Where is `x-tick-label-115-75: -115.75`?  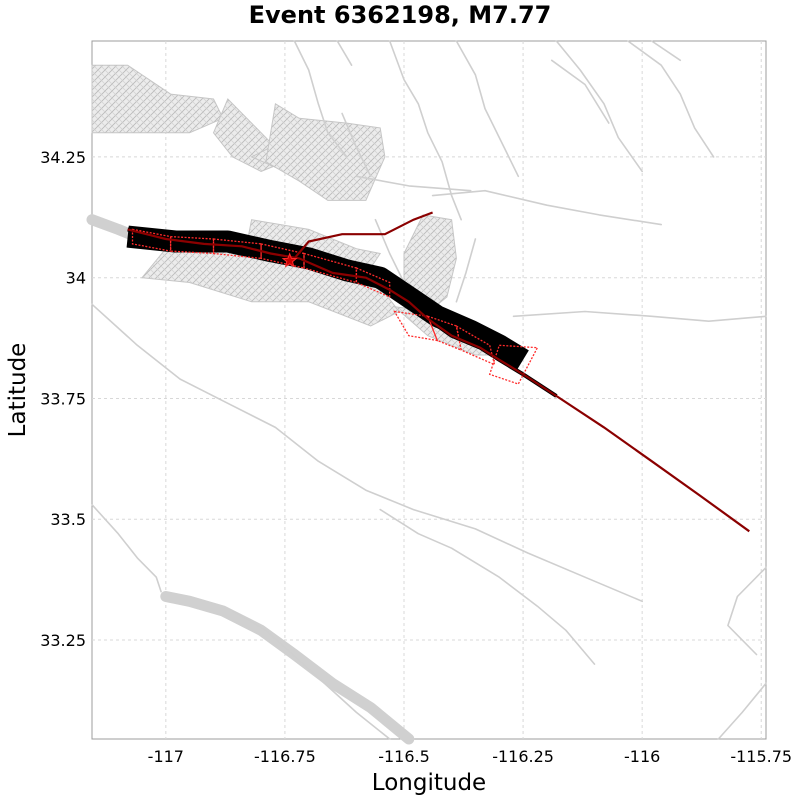
x-tick-label-115-75: -115.75 is located at coordinates (761, 756).